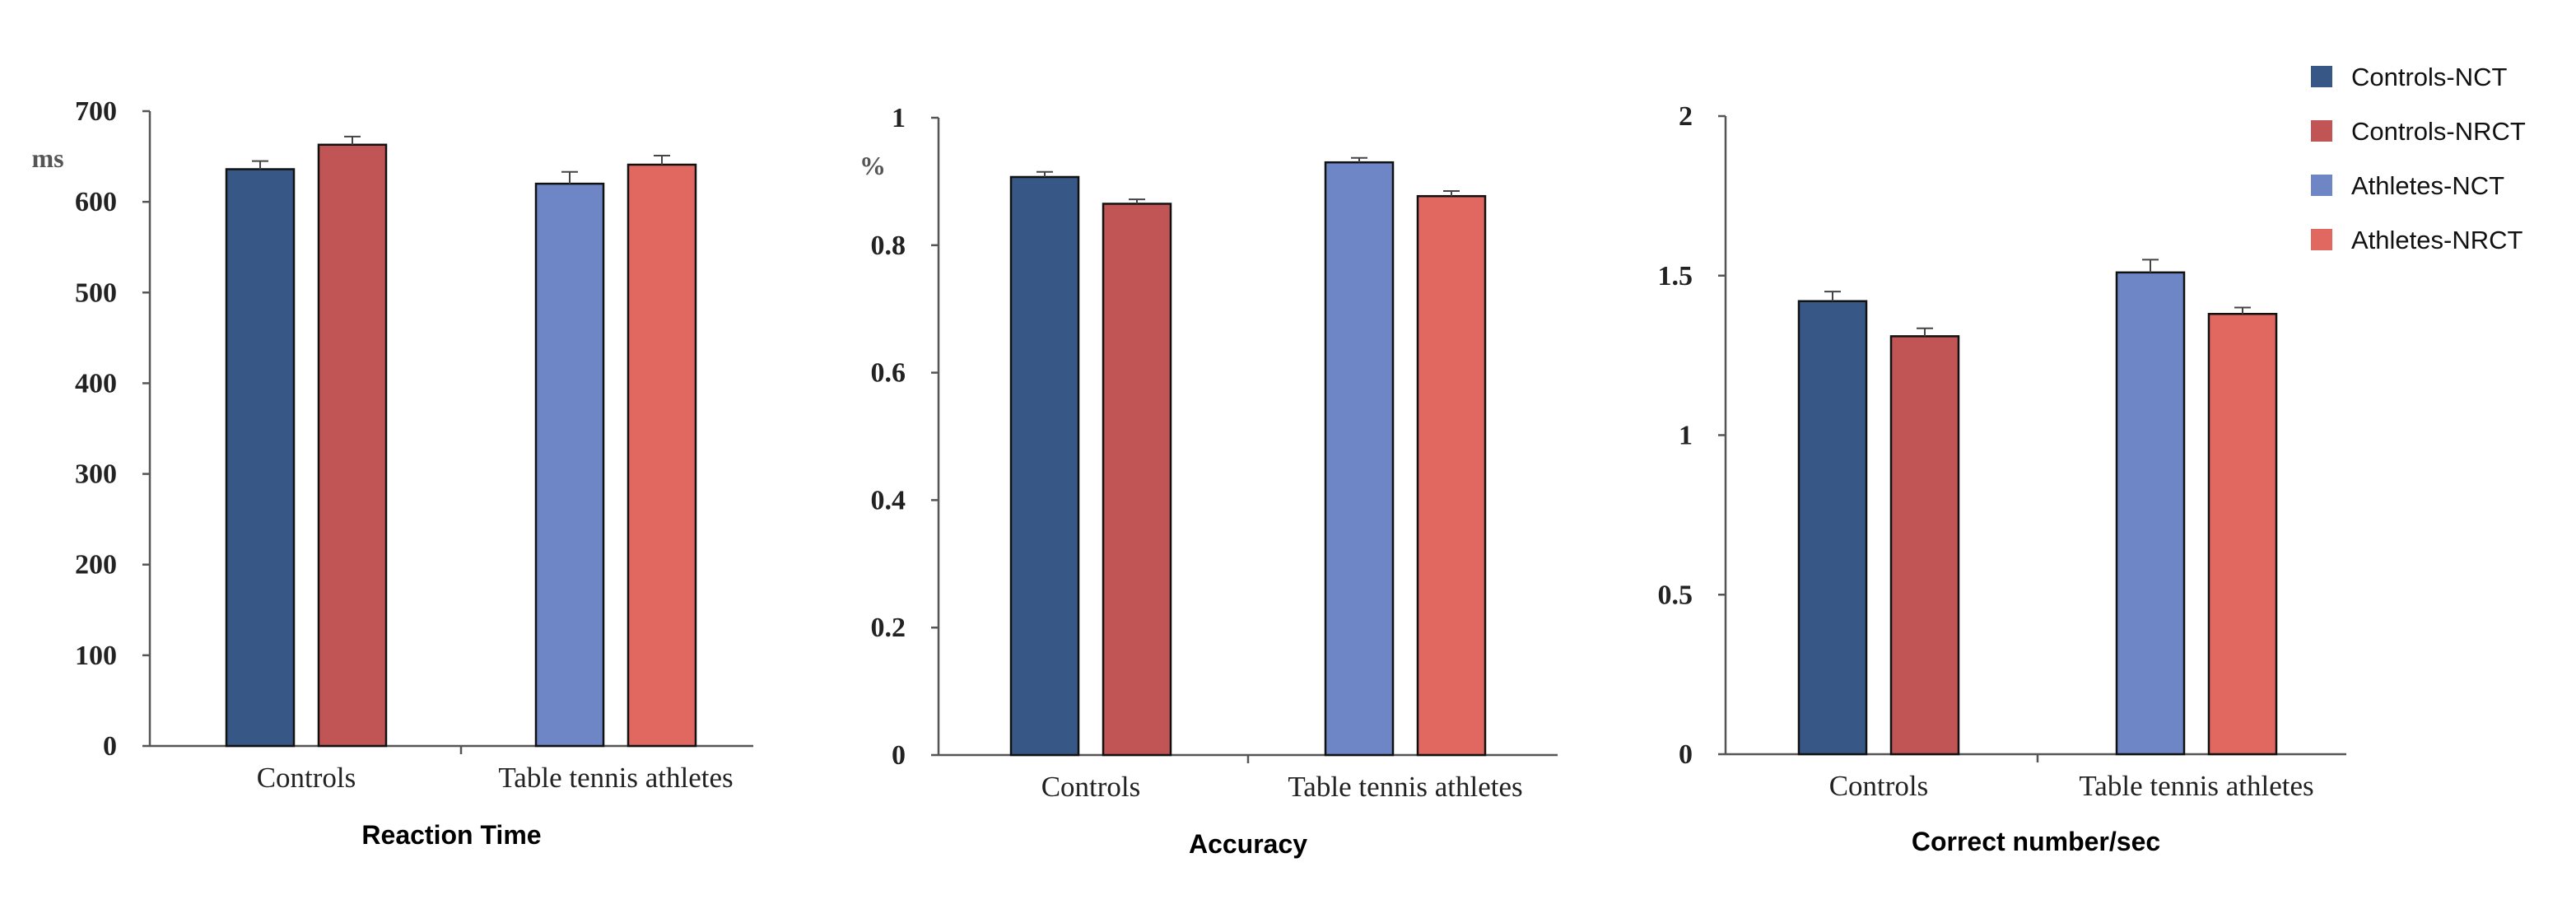 The width and height of the screenshot is (2576, 909). What do you see at coordinates (2438, 131) in the screenshot?
I see `legend-label: Controls-NRCT` at bounding box center [2438, 131].